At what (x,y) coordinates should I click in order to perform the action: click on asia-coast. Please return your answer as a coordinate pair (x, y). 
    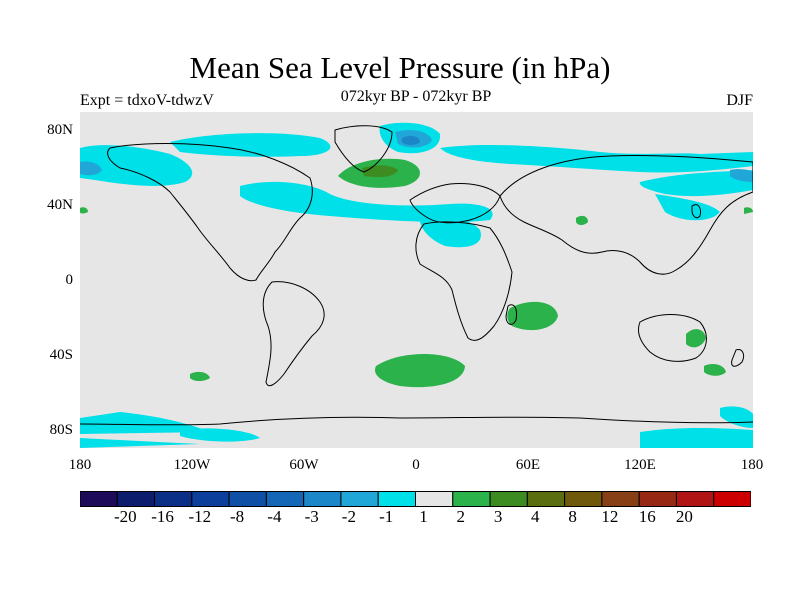
    Looking at the image, I should click on (626, 214).